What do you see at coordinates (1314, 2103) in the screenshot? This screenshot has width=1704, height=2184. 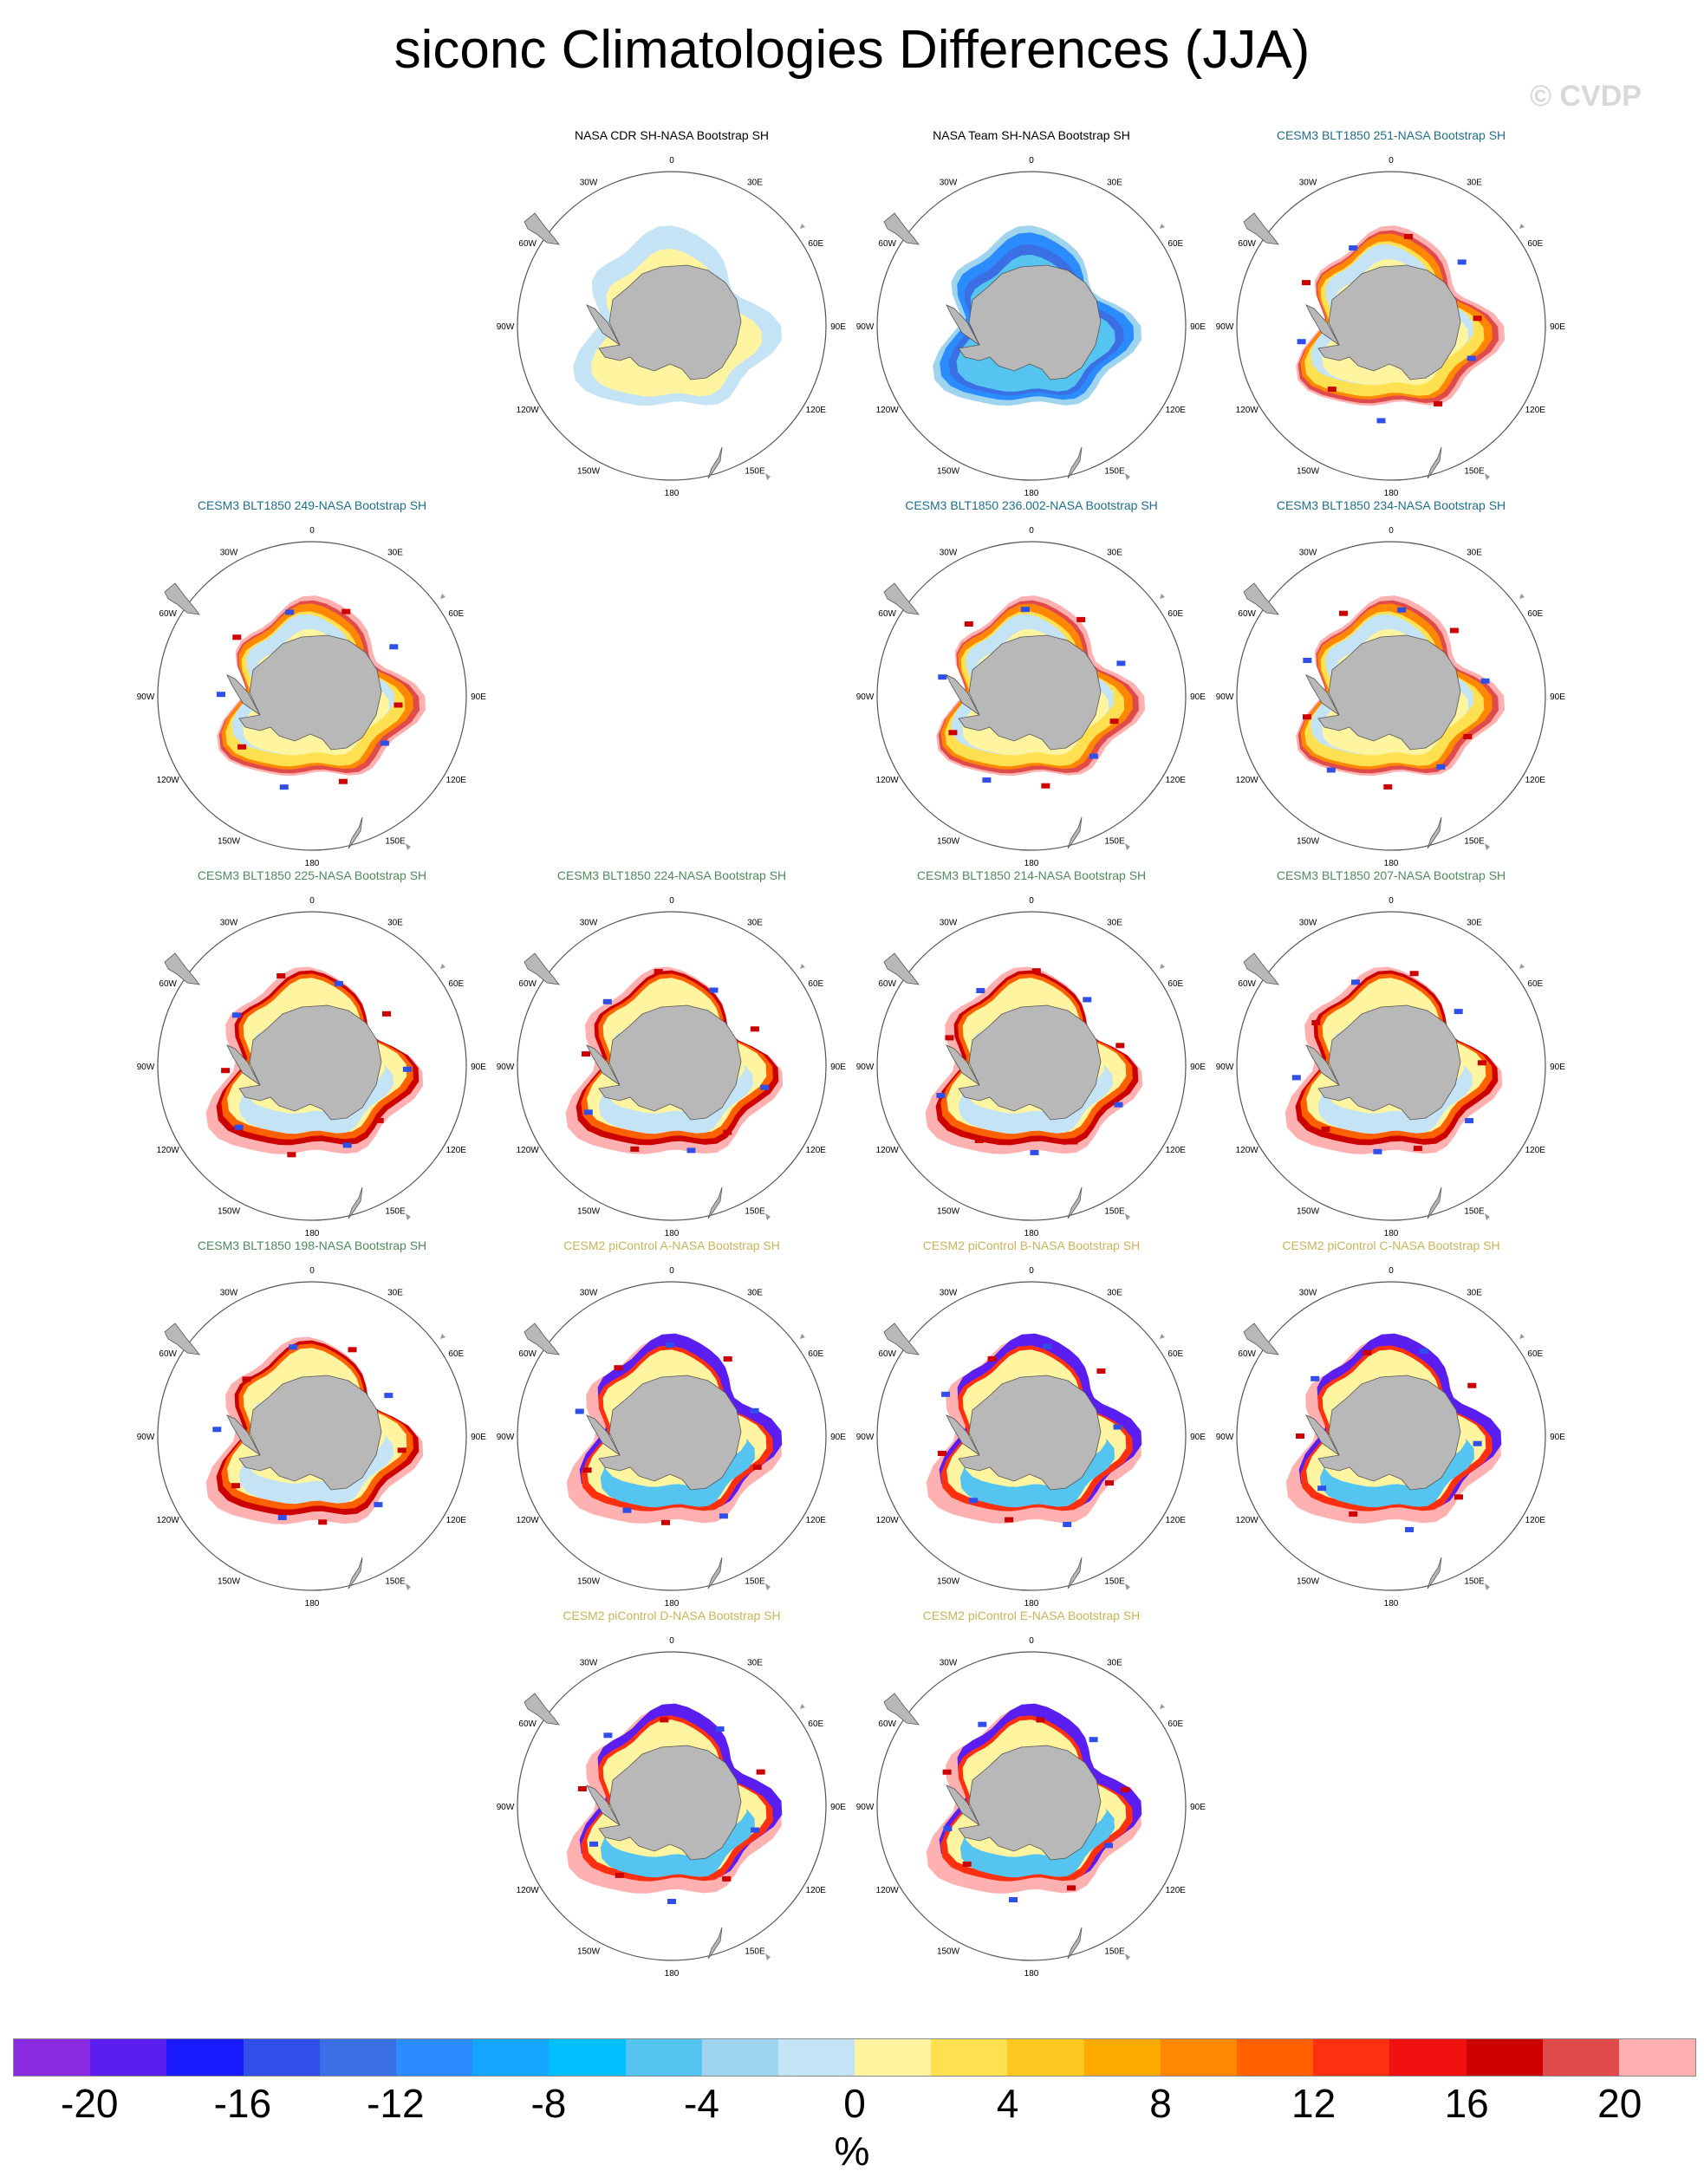 I see `colorbar-tick-label: 12` at bounding box center [1314, 2103].